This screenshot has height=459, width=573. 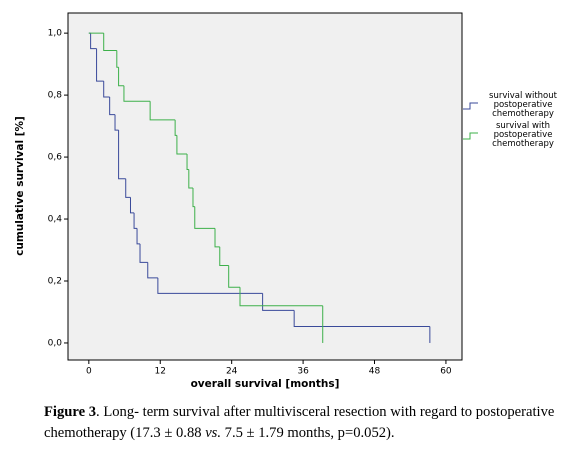 What do you see at coordinates (308, 433) in the screenshot?
I see `caption-text: 7.5 ± 1.79 months, p=0.052).` at bounding box center [308, 433].